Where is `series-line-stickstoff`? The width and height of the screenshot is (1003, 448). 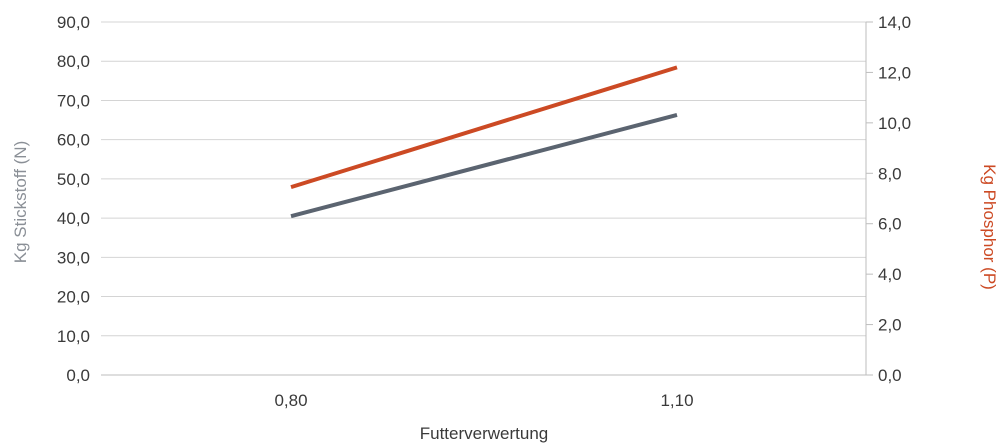 series-line-stickstoff is located at coordinates (484, 166).